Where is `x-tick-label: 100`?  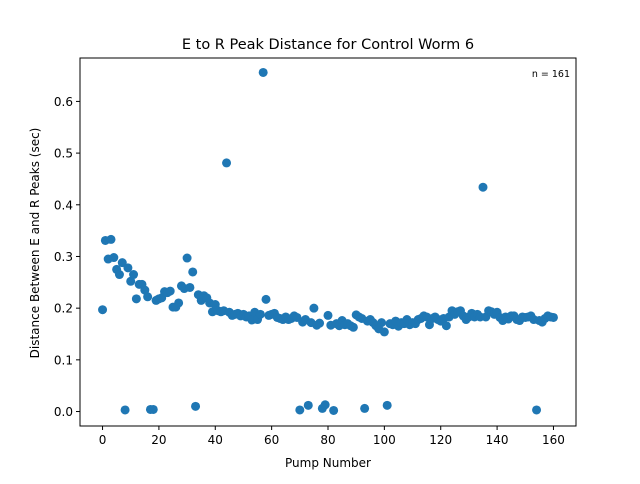 x-tick-label: 100 is located at coordinates (384, 440).